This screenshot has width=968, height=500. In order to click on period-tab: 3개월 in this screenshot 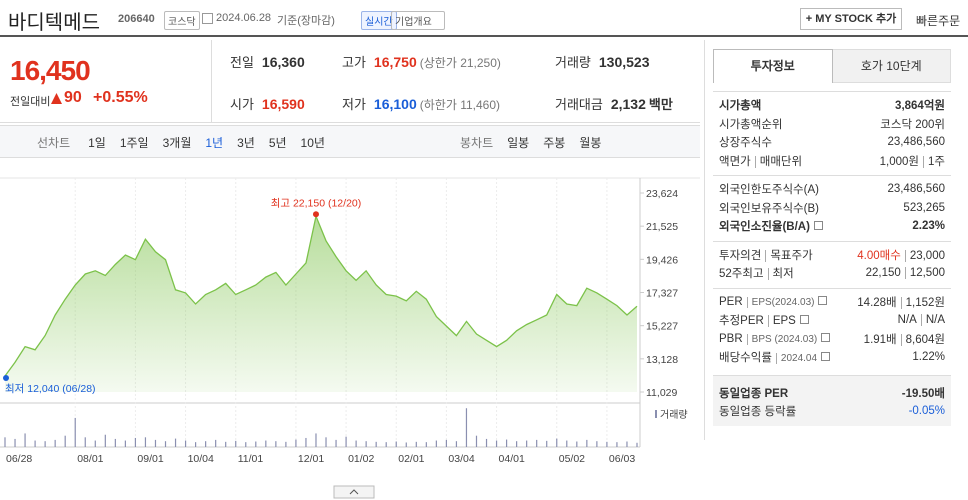, I will do `click(177, 143)`.